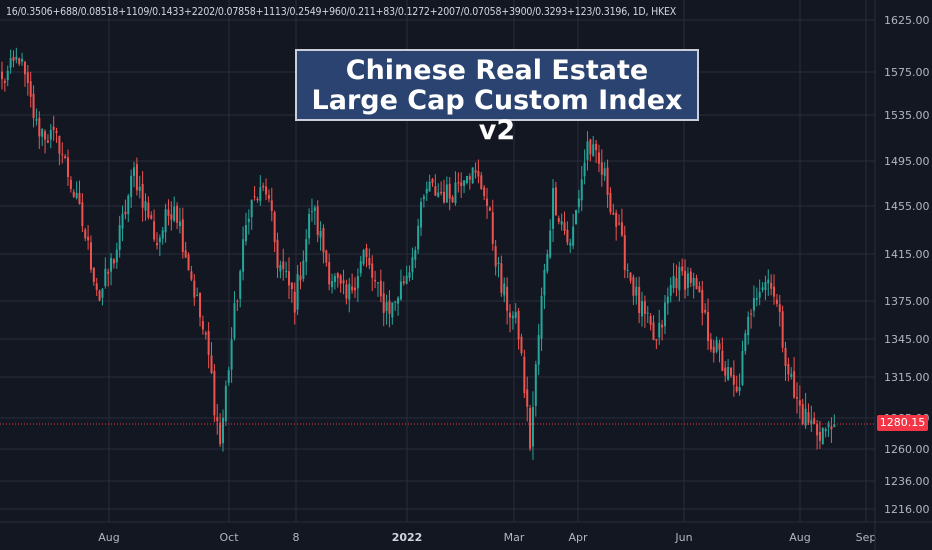 This screenshot has width=932, height=550. What do you see at coordinates (902, 423) in the screenshot?
I see `last-price-label: 1280.15` at bounding box center [902, 423].